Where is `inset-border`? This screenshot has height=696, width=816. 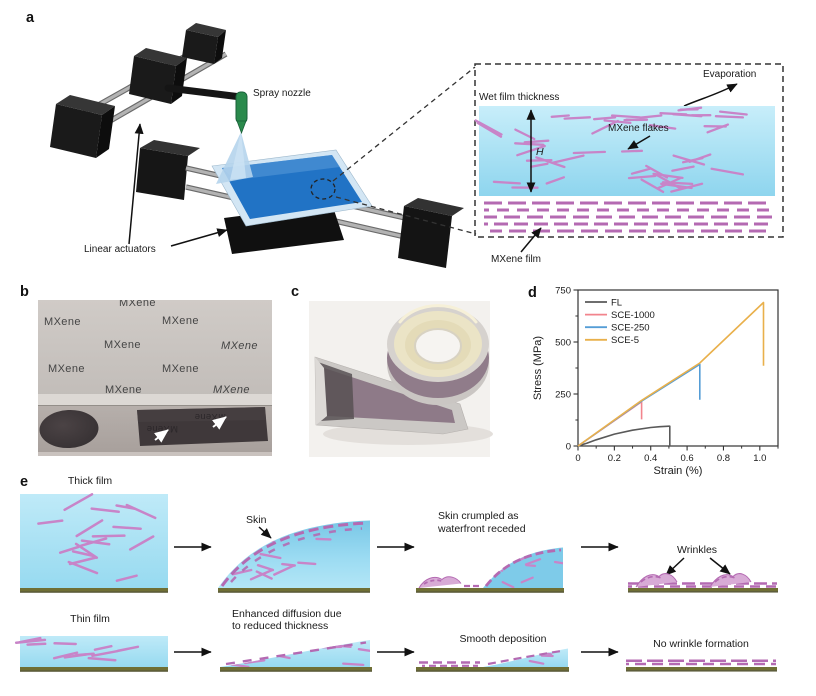 inset-border is located at coordinates (629, 150).